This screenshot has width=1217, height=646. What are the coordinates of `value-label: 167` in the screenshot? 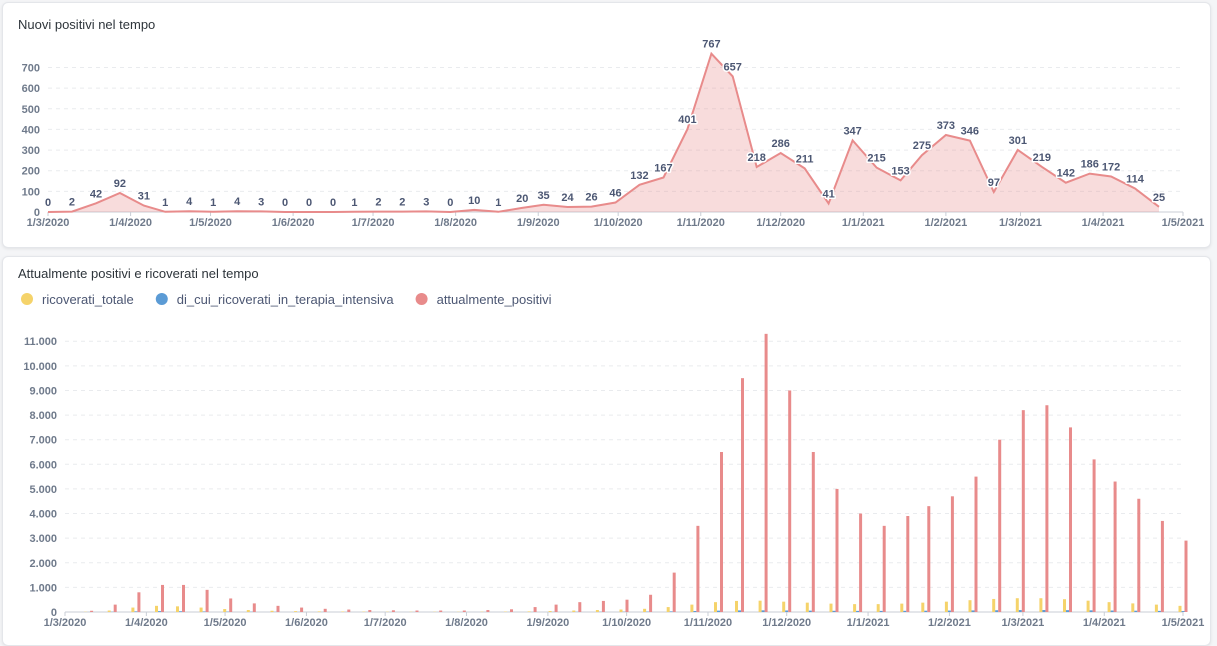 It's located at (663, 169).